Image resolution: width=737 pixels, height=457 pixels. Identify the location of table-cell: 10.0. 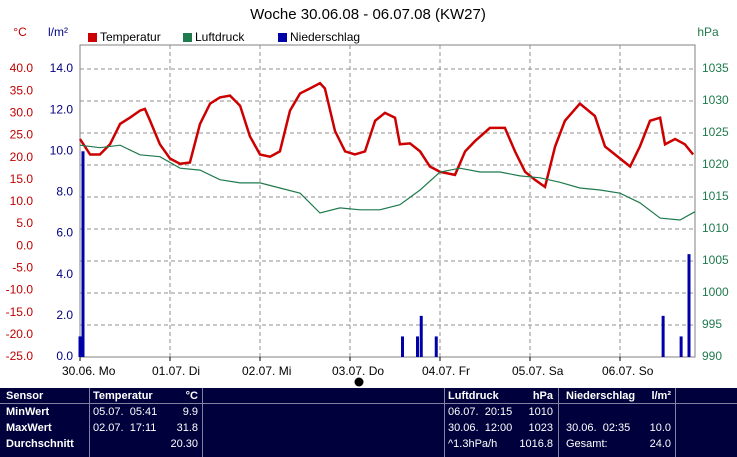
(660, 428).